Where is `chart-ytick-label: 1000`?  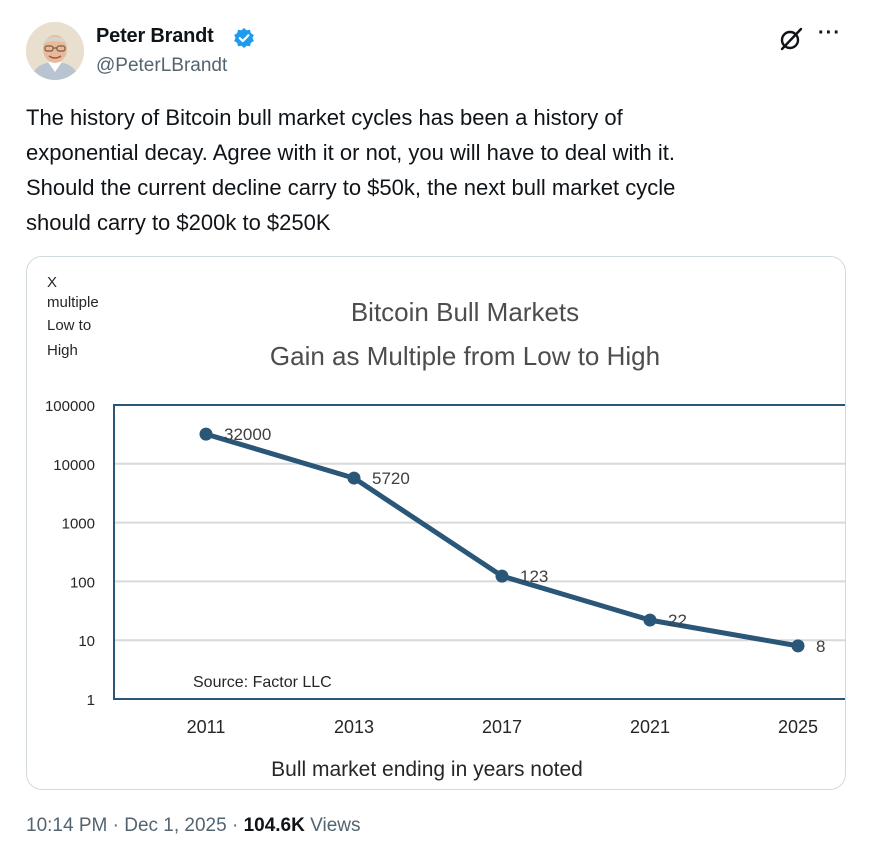
chart-ytick-label: 1000 is located at coordinates (78, 524).